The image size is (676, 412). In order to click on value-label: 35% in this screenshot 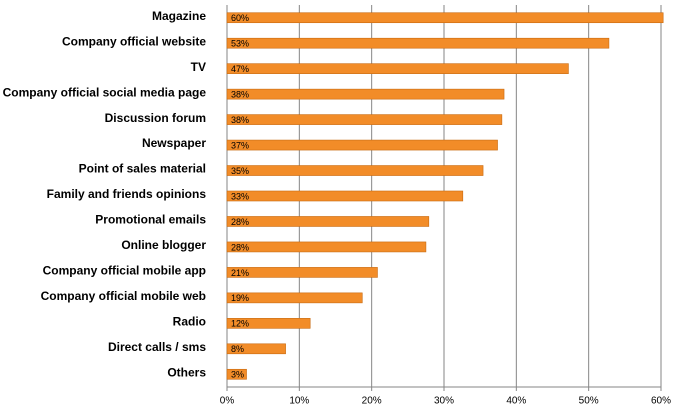, I will do `click(240, 171)`.